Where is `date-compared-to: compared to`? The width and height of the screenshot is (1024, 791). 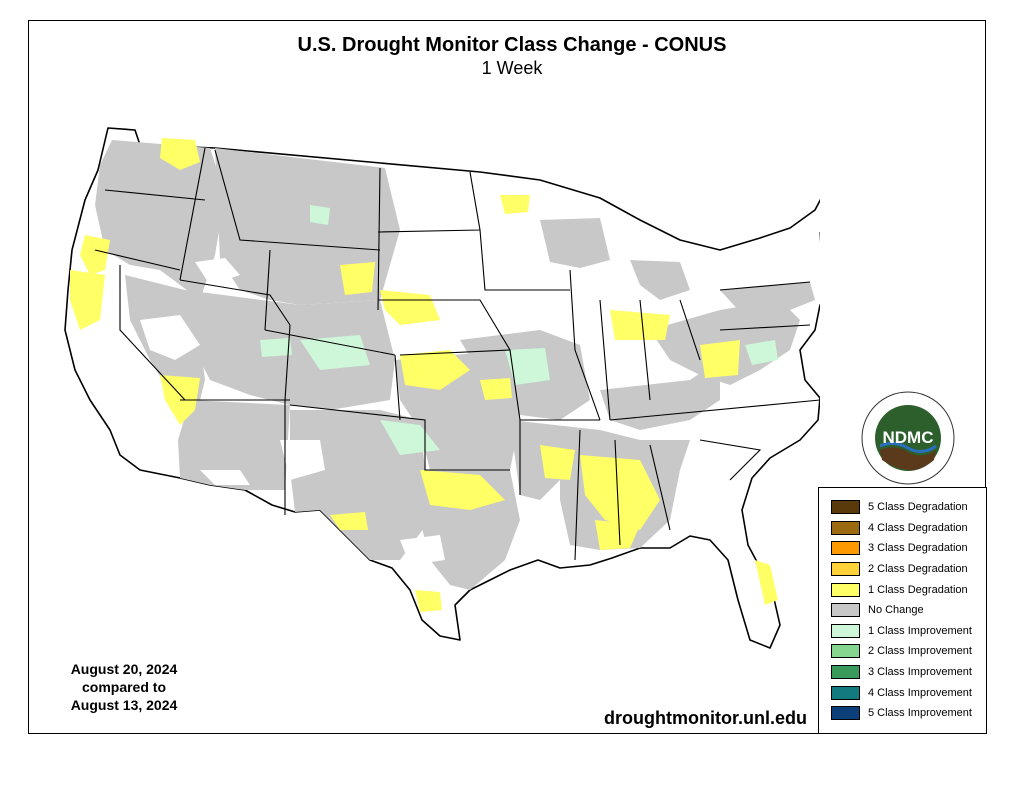
date-compared-to: compared to is located at coordinates (123, 687).